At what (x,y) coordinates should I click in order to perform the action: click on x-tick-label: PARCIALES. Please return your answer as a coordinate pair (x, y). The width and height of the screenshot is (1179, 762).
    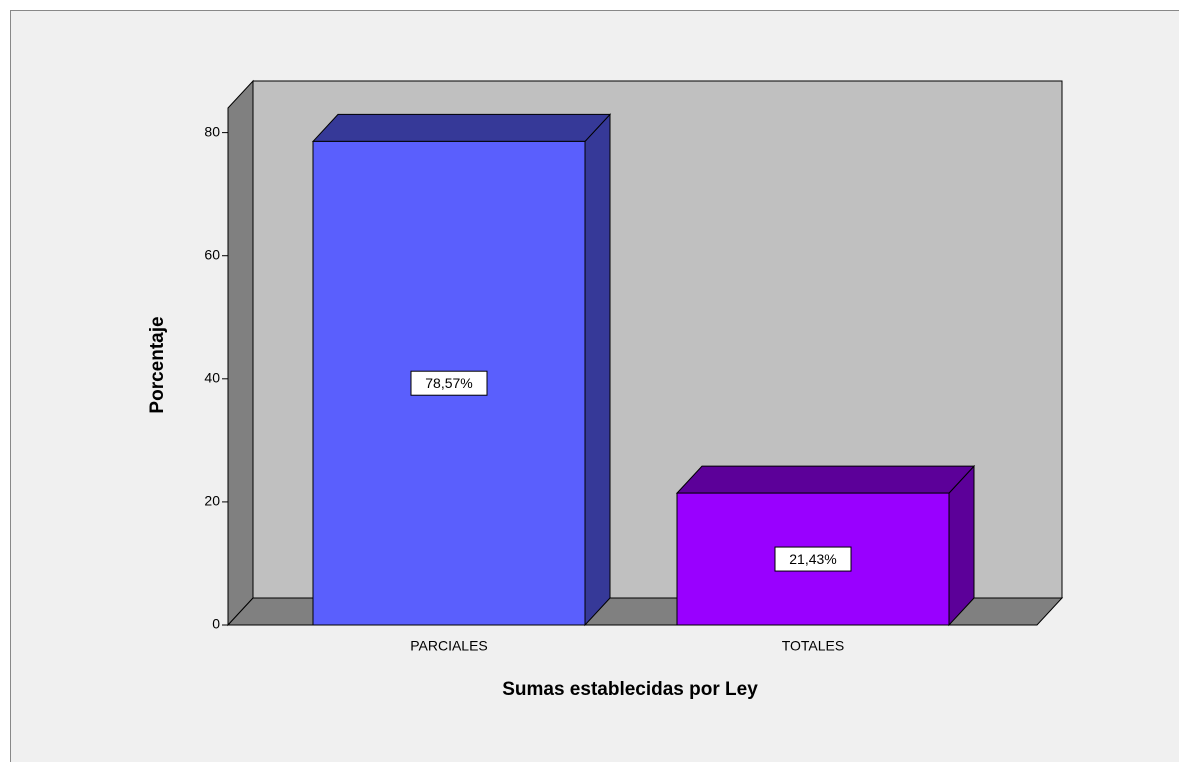
    Looking at the image, I should click on (449, 646).